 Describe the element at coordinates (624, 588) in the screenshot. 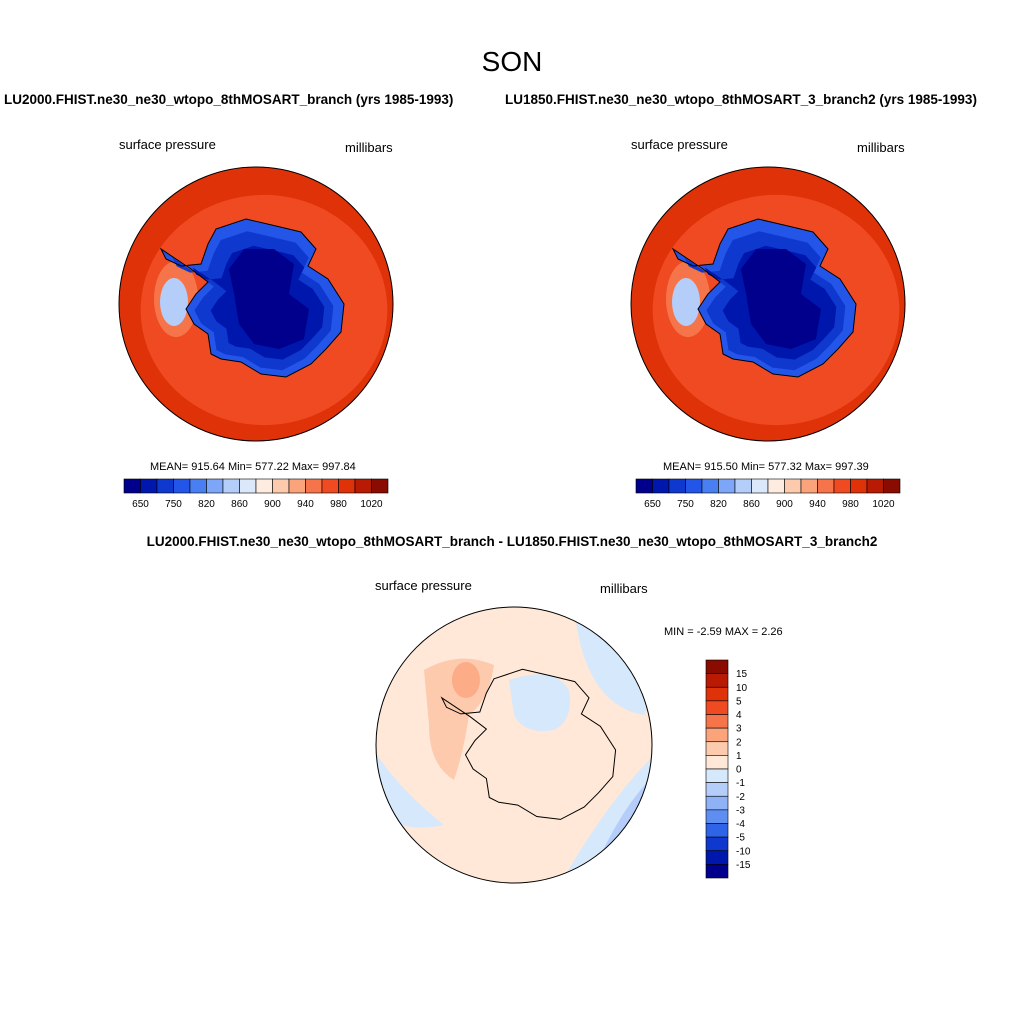

I see `diff-units-label: millibars` at that location.